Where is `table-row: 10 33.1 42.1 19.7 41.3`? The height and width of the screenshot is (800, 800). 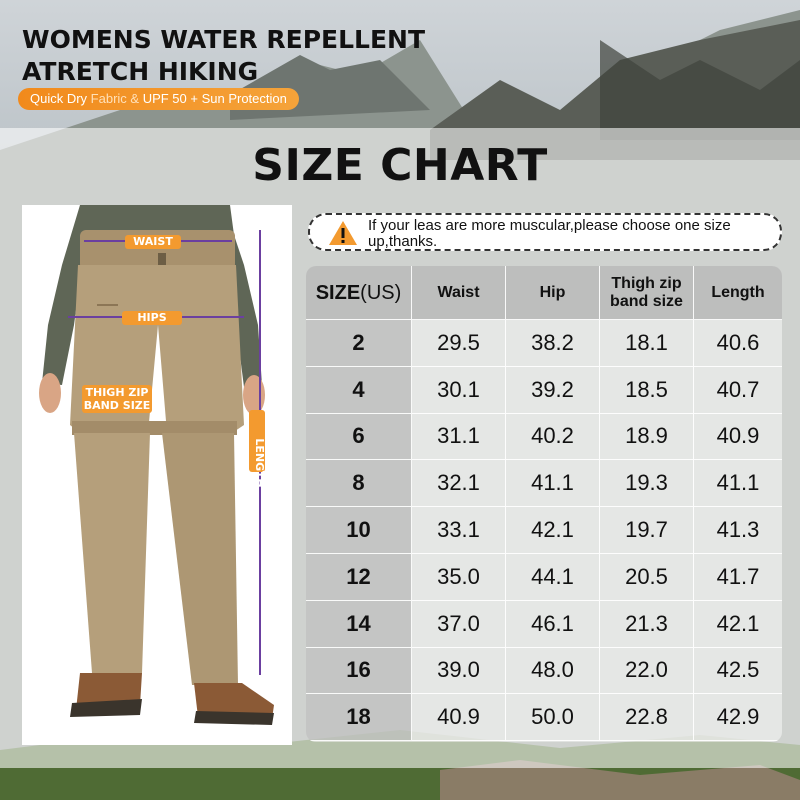 table-row: 10 33.1 42.1 19.7 41.3 is located at coordinates (544, 530).